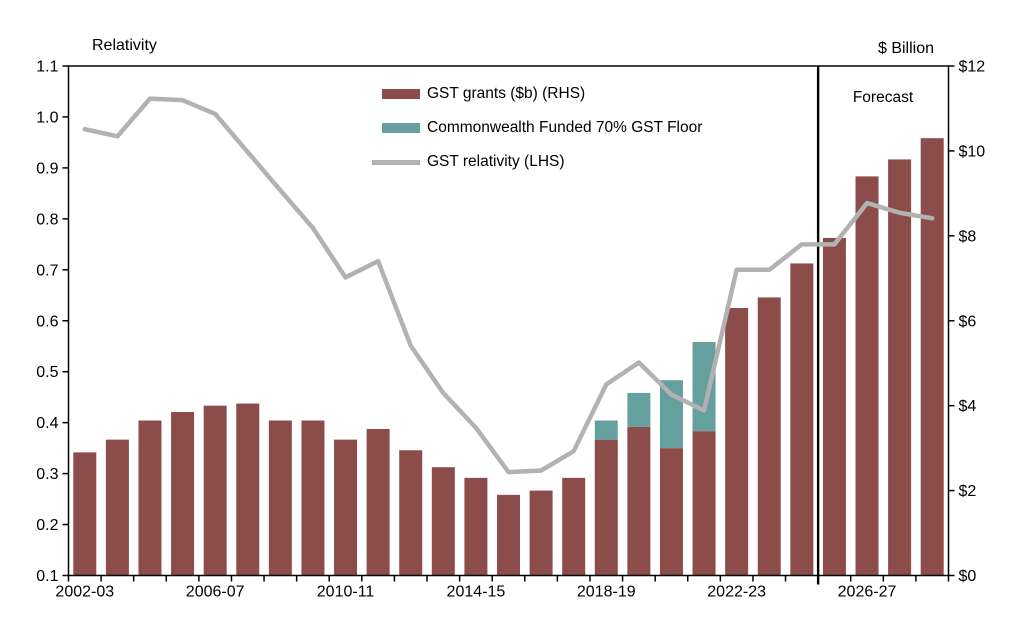 This screenshot has width=1028, height=642. I want to click on x-axis-tick-label: 2006-07, so click(215, 592).